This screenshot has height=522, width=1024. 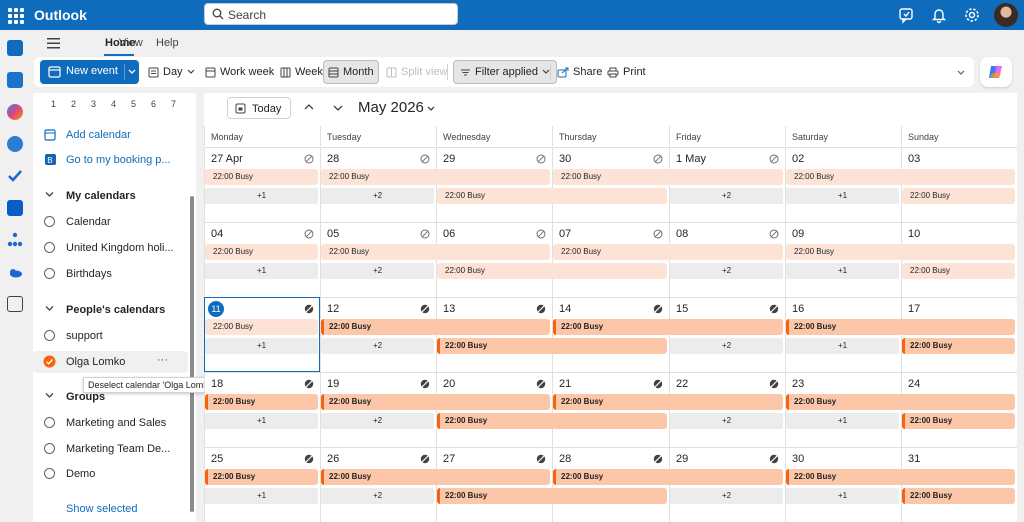 I want to click on day-cell: 27 Apr, so click(x=262, y=184).